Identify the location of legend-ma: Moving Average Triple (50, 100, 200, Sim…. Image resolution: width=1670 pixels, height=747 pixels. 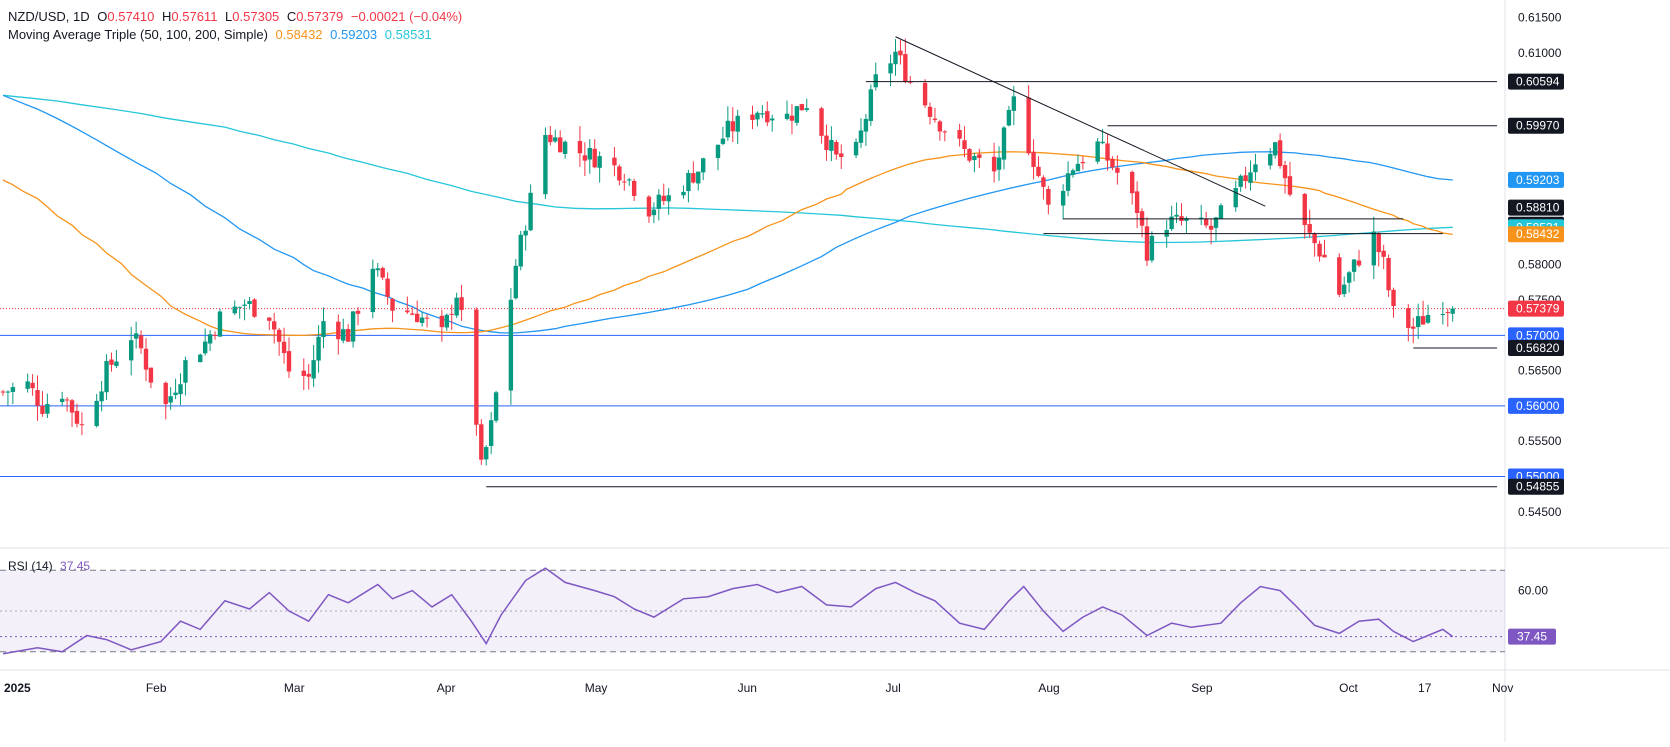
(222, 34).